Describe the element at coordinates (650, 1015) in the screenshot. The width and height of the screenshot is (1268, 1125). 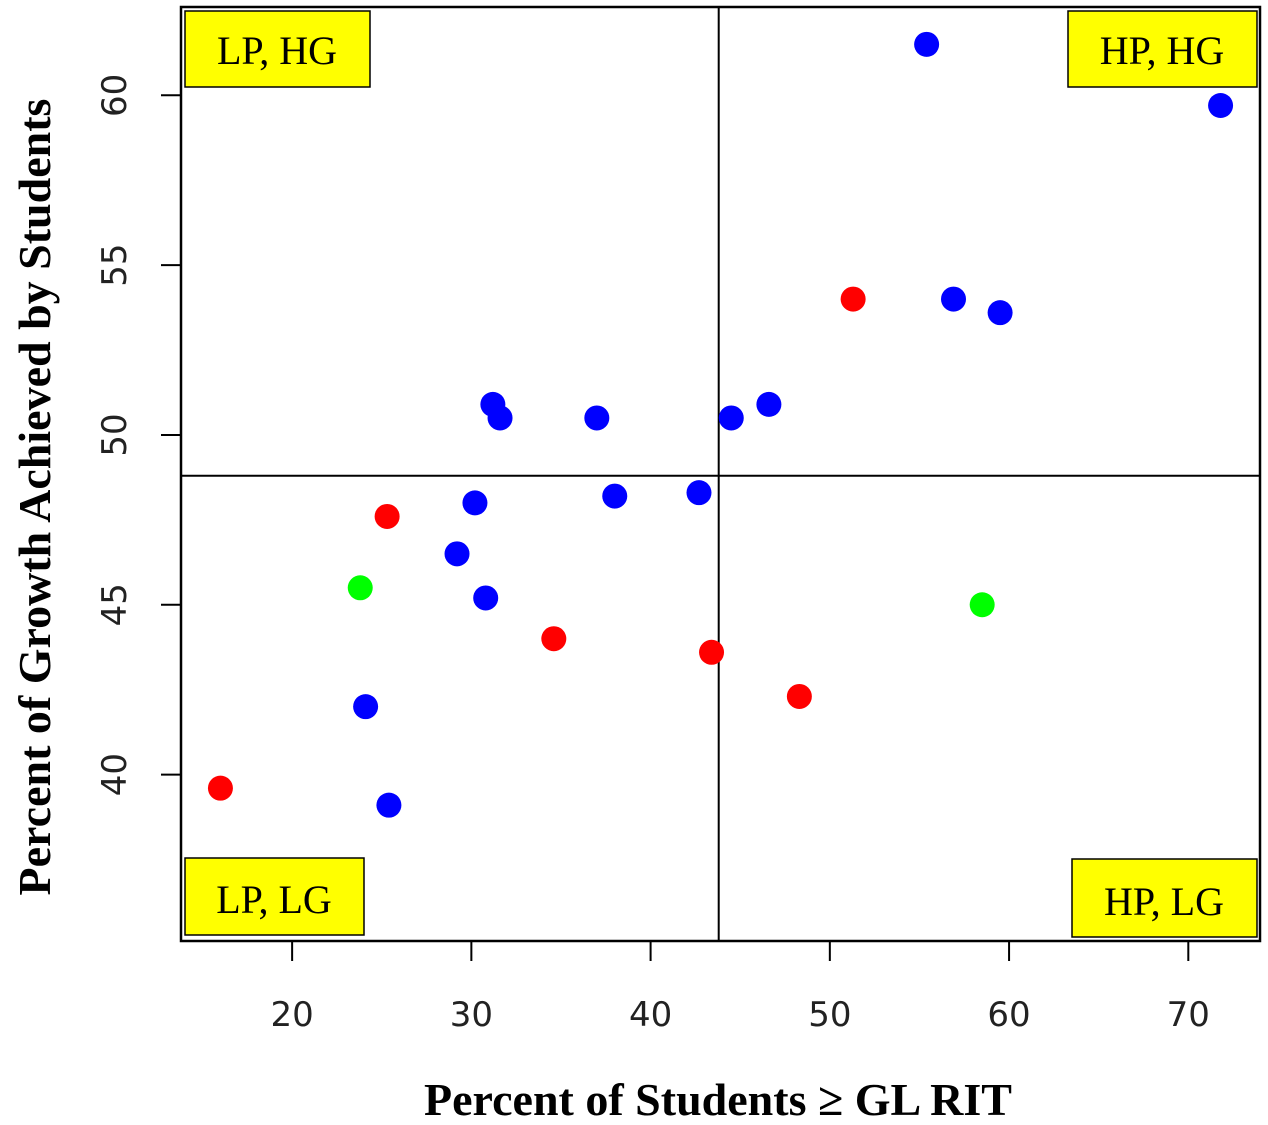
I see `x-tick-label: 40` at that location.